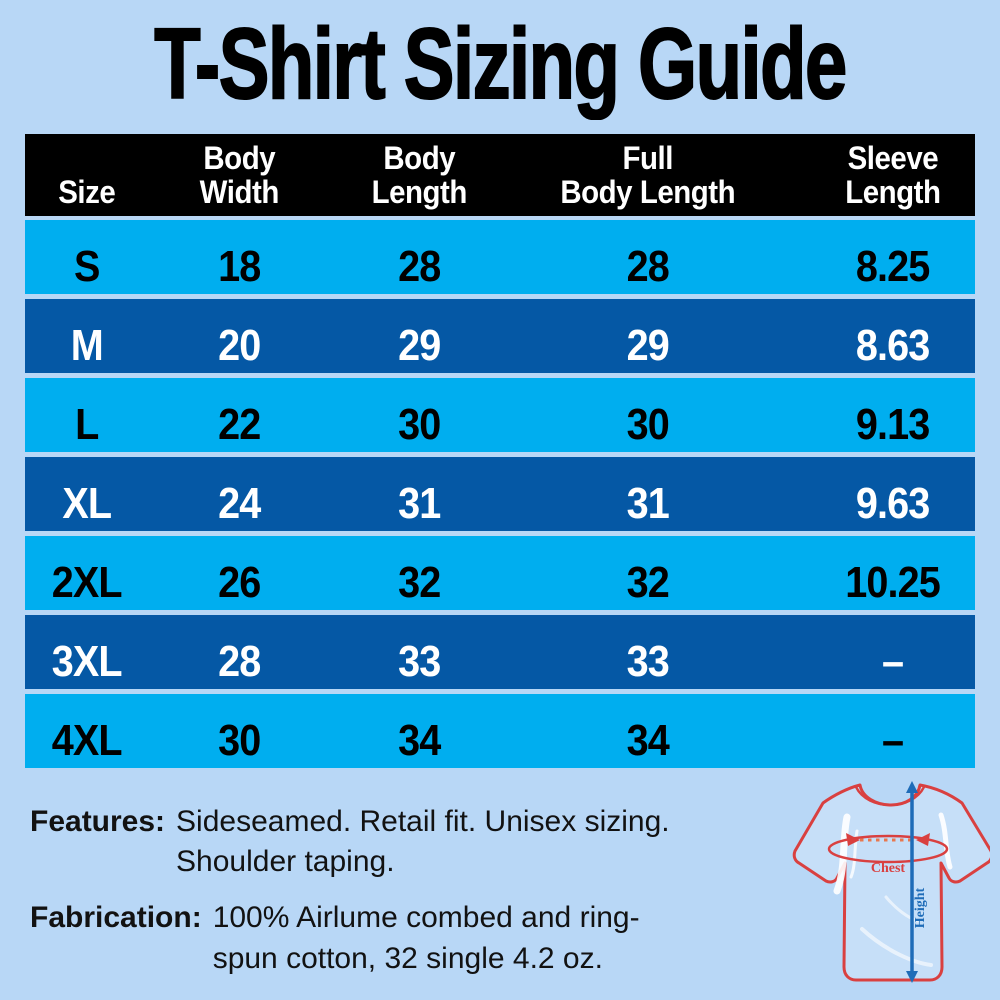 The height and width of the screenshot is (1000, 1000). I want to click on col-header-full-body-length: Full Body Length, so click(647, 174).